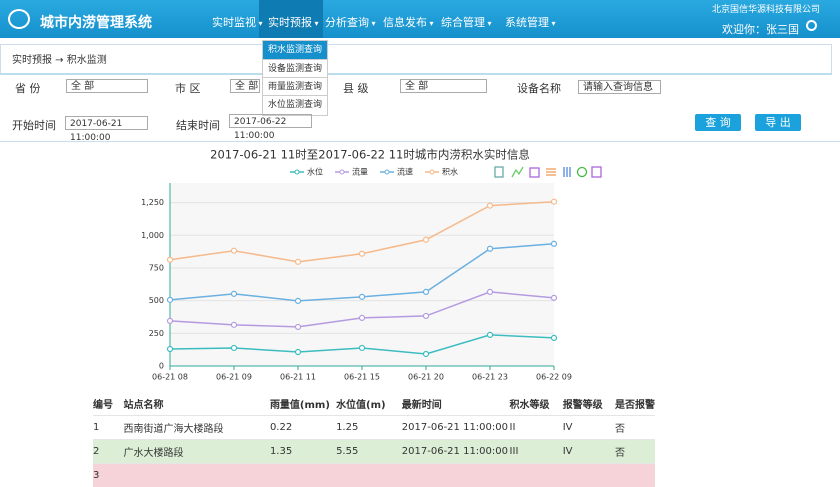 The height and width of the screenshot is (487, 840). What do you see at coordinates (156, 267) in the screenshot?
I see `y-tick-label: 750` at bounding box center [156, 267].